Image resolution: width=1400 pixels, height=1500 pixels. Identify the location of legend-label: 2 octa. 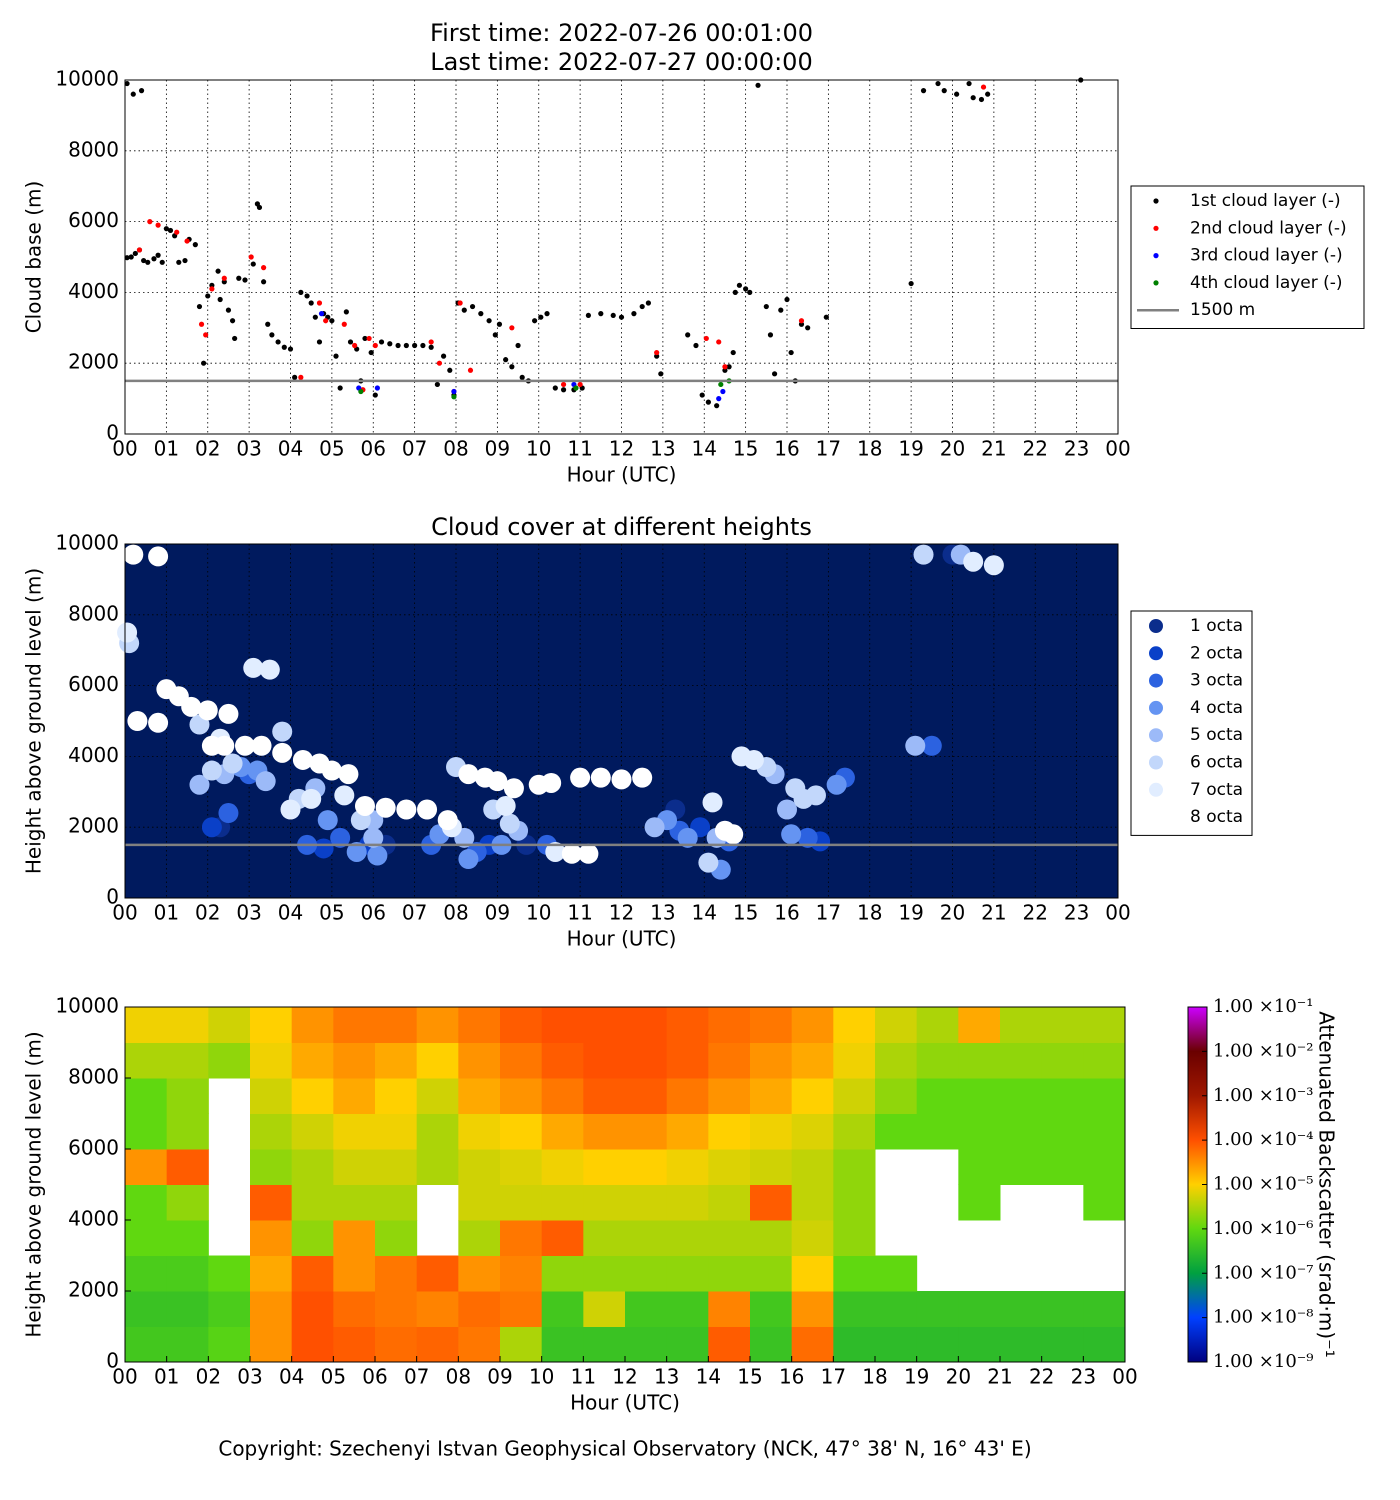
(1216, 653).